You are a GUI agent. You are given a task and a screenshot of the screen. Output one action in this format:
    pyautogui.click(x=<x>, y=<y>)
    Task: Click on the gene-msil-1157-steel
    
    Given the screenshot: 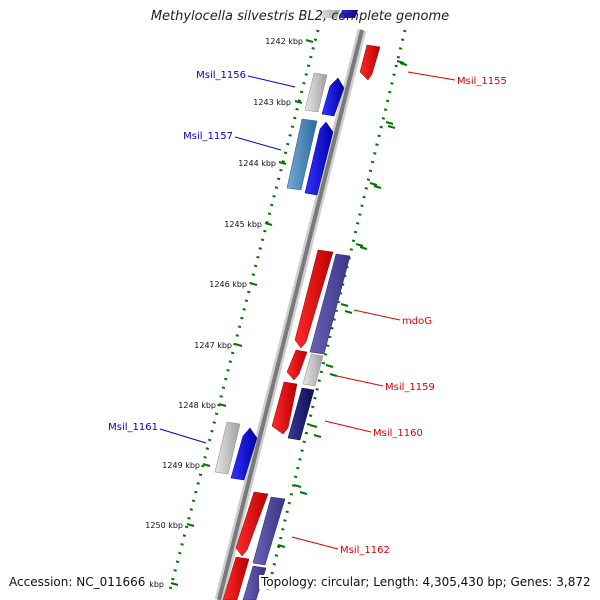 What is the action you would take?
    pyautogui.click(x=302, y=154)
    